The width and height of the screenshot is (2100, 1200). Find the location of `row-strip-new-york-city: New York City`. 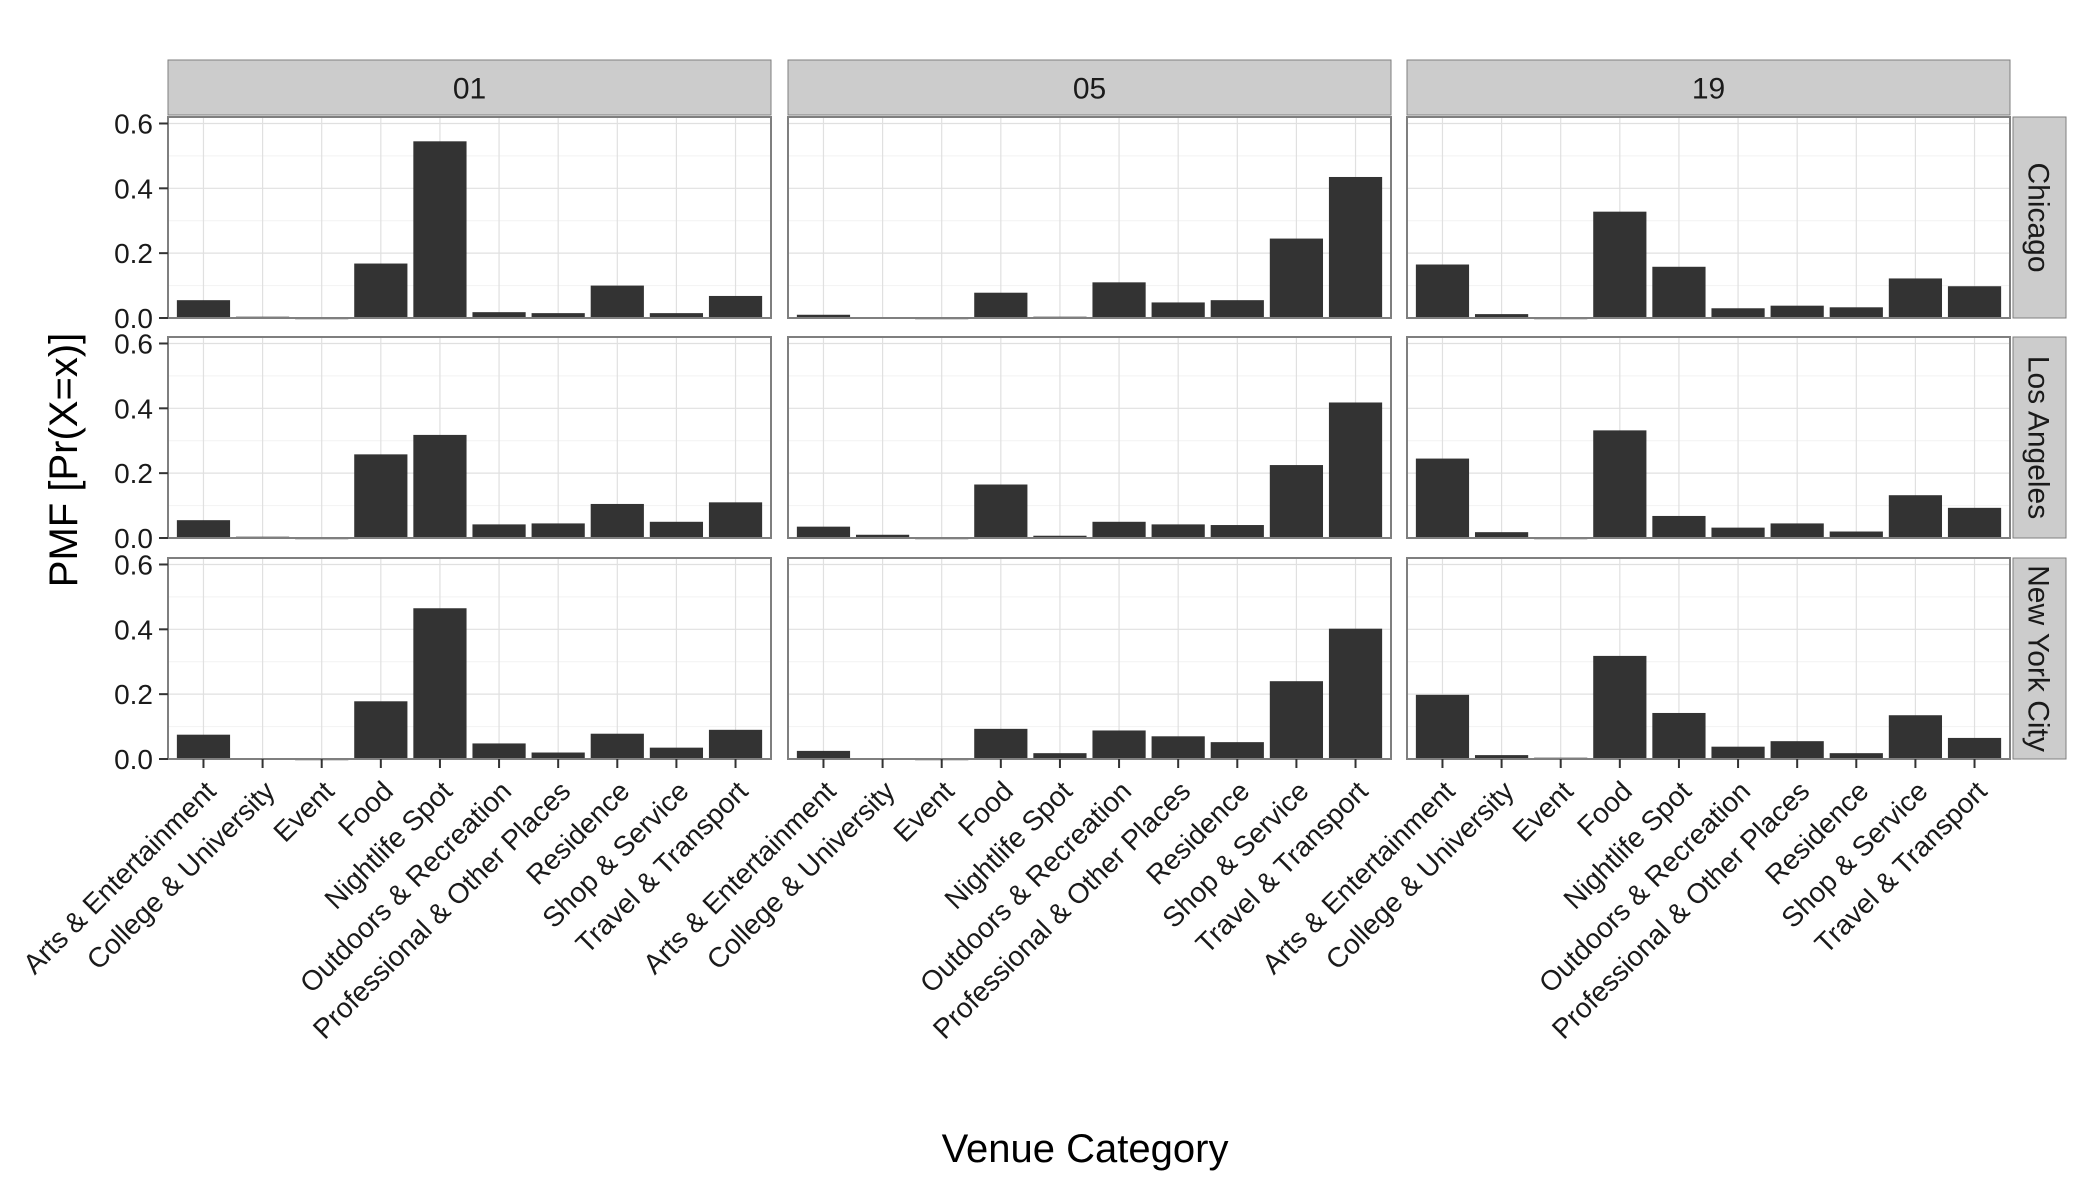

row-strip-new-york-city: New York City is located at coordinates (2039, 658).